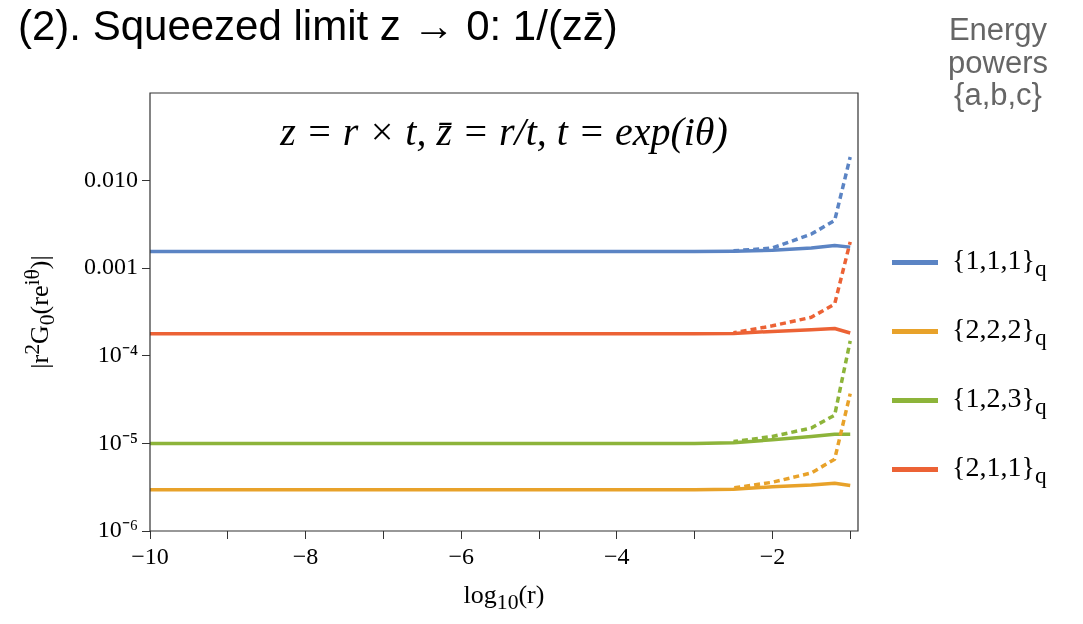 The height and width of the screenshot is (624, 1083). I want to click on y-tick-label: 0.010, so click(111, 178).